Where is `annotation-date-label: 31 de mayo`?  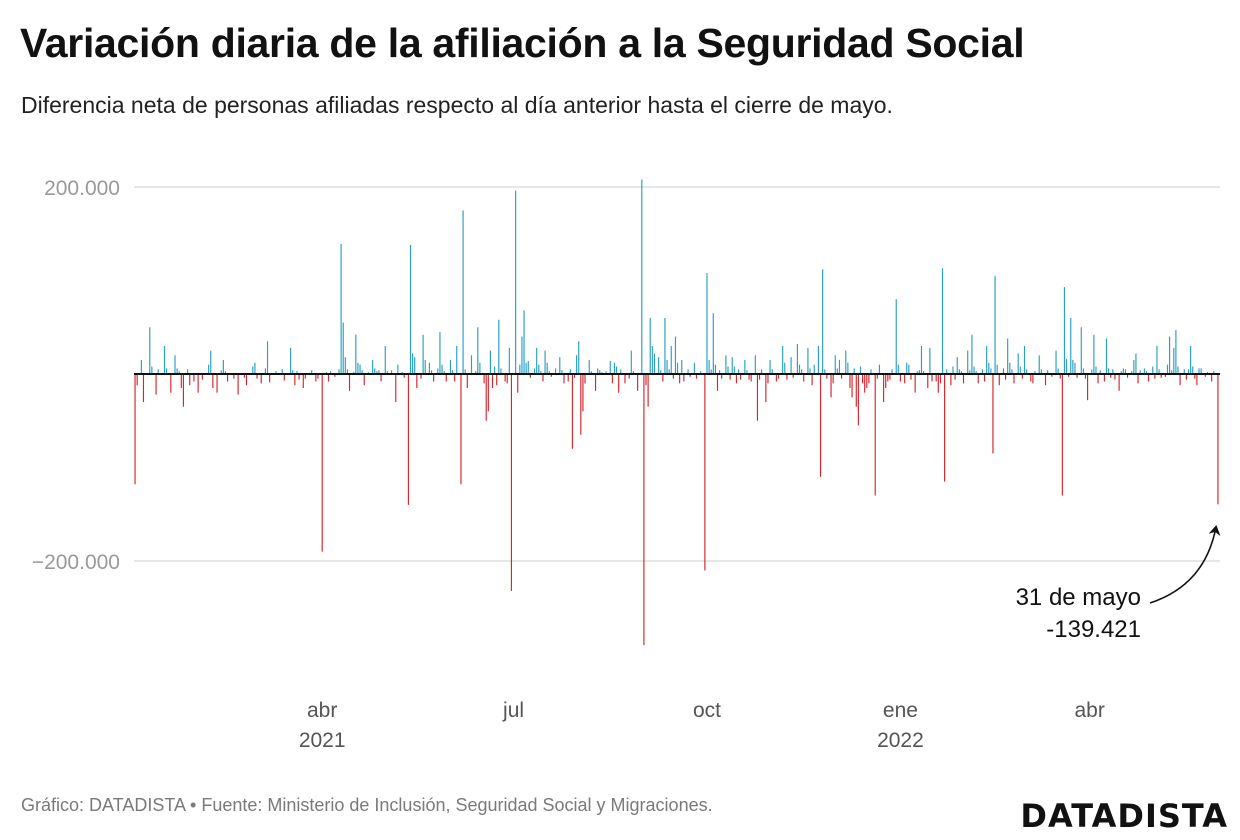 annotation-date-label: 31 de mayo is located at coordinates (1078, 597).